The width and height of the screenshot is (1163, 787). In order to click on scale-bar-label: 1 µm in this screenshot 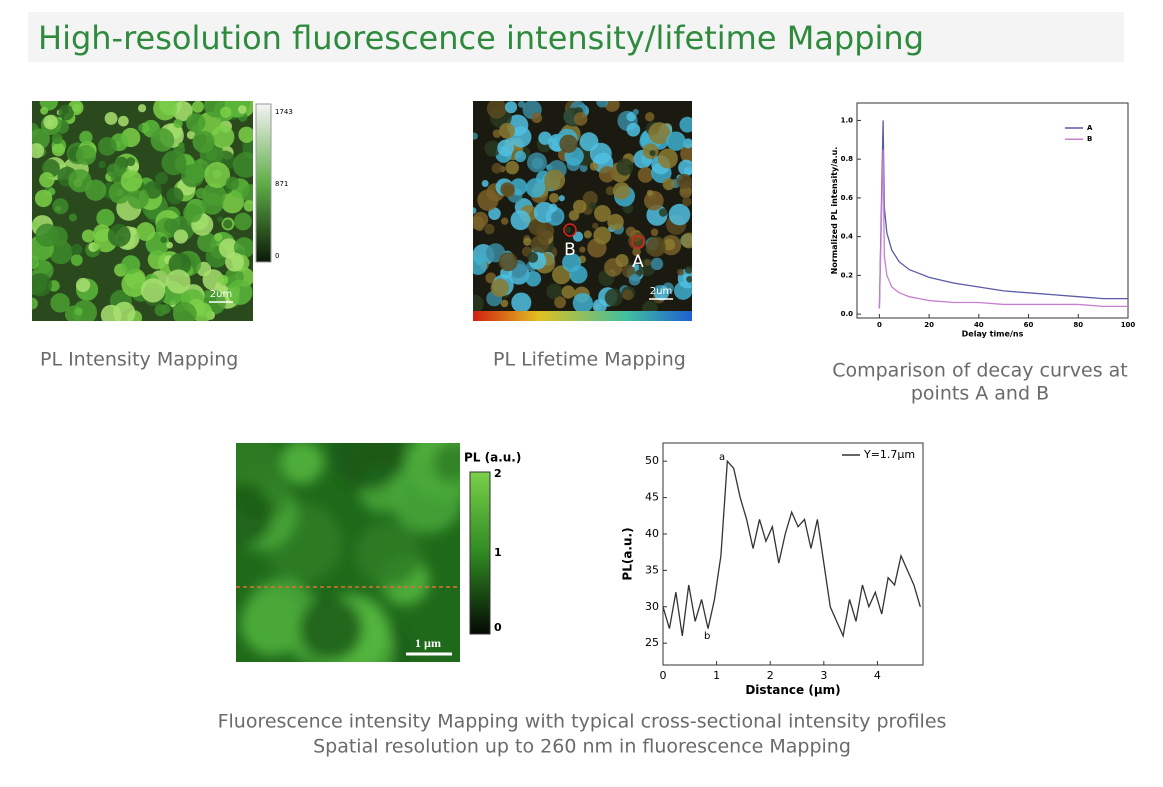, I will do `click(428, 643)`.